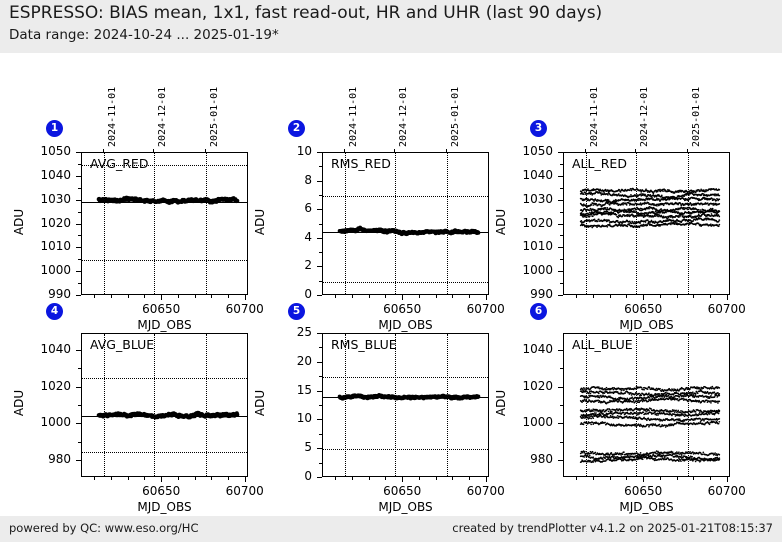 The width and height of the screenshot is (782, 542). I want to click on panel-title-all-blue: ALL_BLUE, so click(602, 344).